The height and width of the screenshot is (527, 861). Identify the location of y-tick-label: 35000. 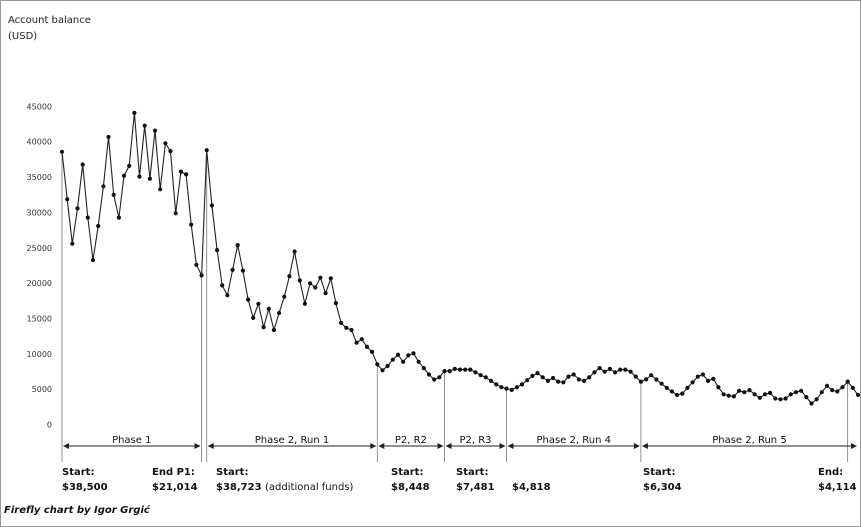
(39, 177).